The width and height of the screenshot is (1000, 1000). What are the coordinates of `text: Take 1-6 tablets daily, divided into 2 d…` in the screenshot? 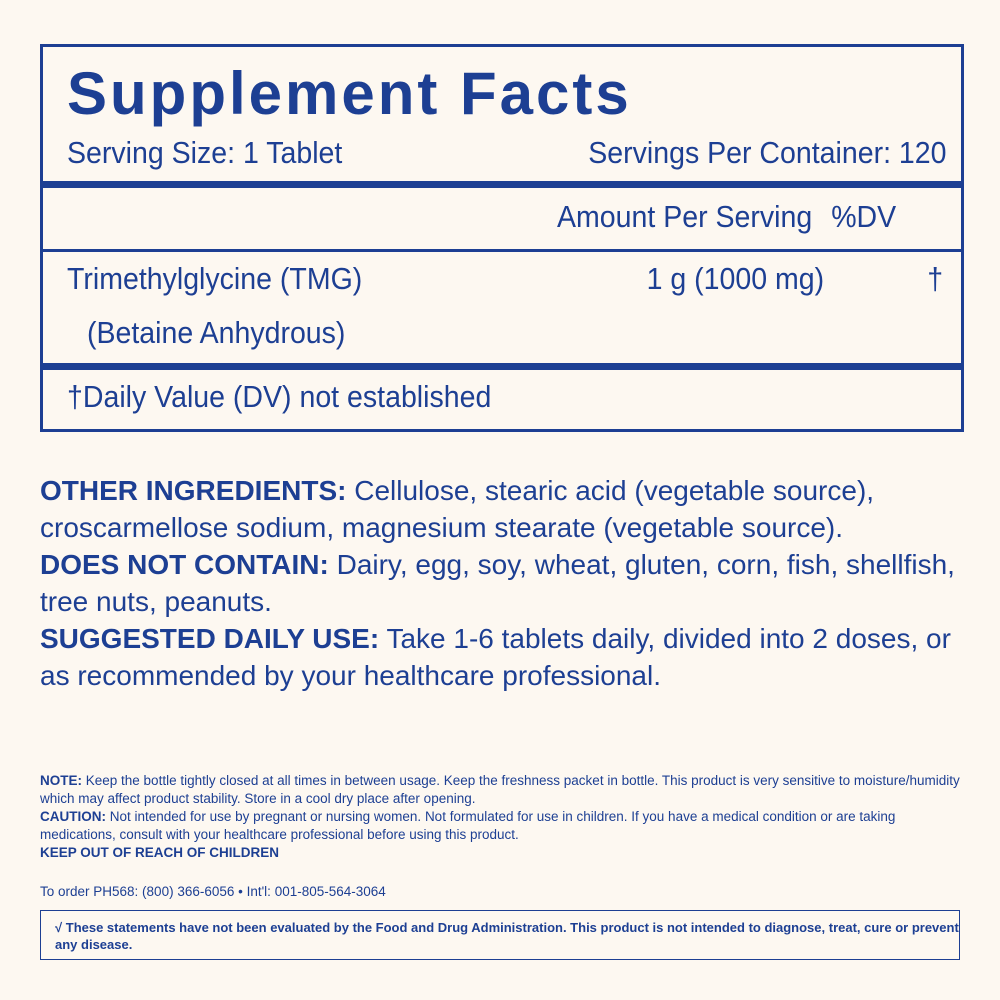 It's located at (495, 657).